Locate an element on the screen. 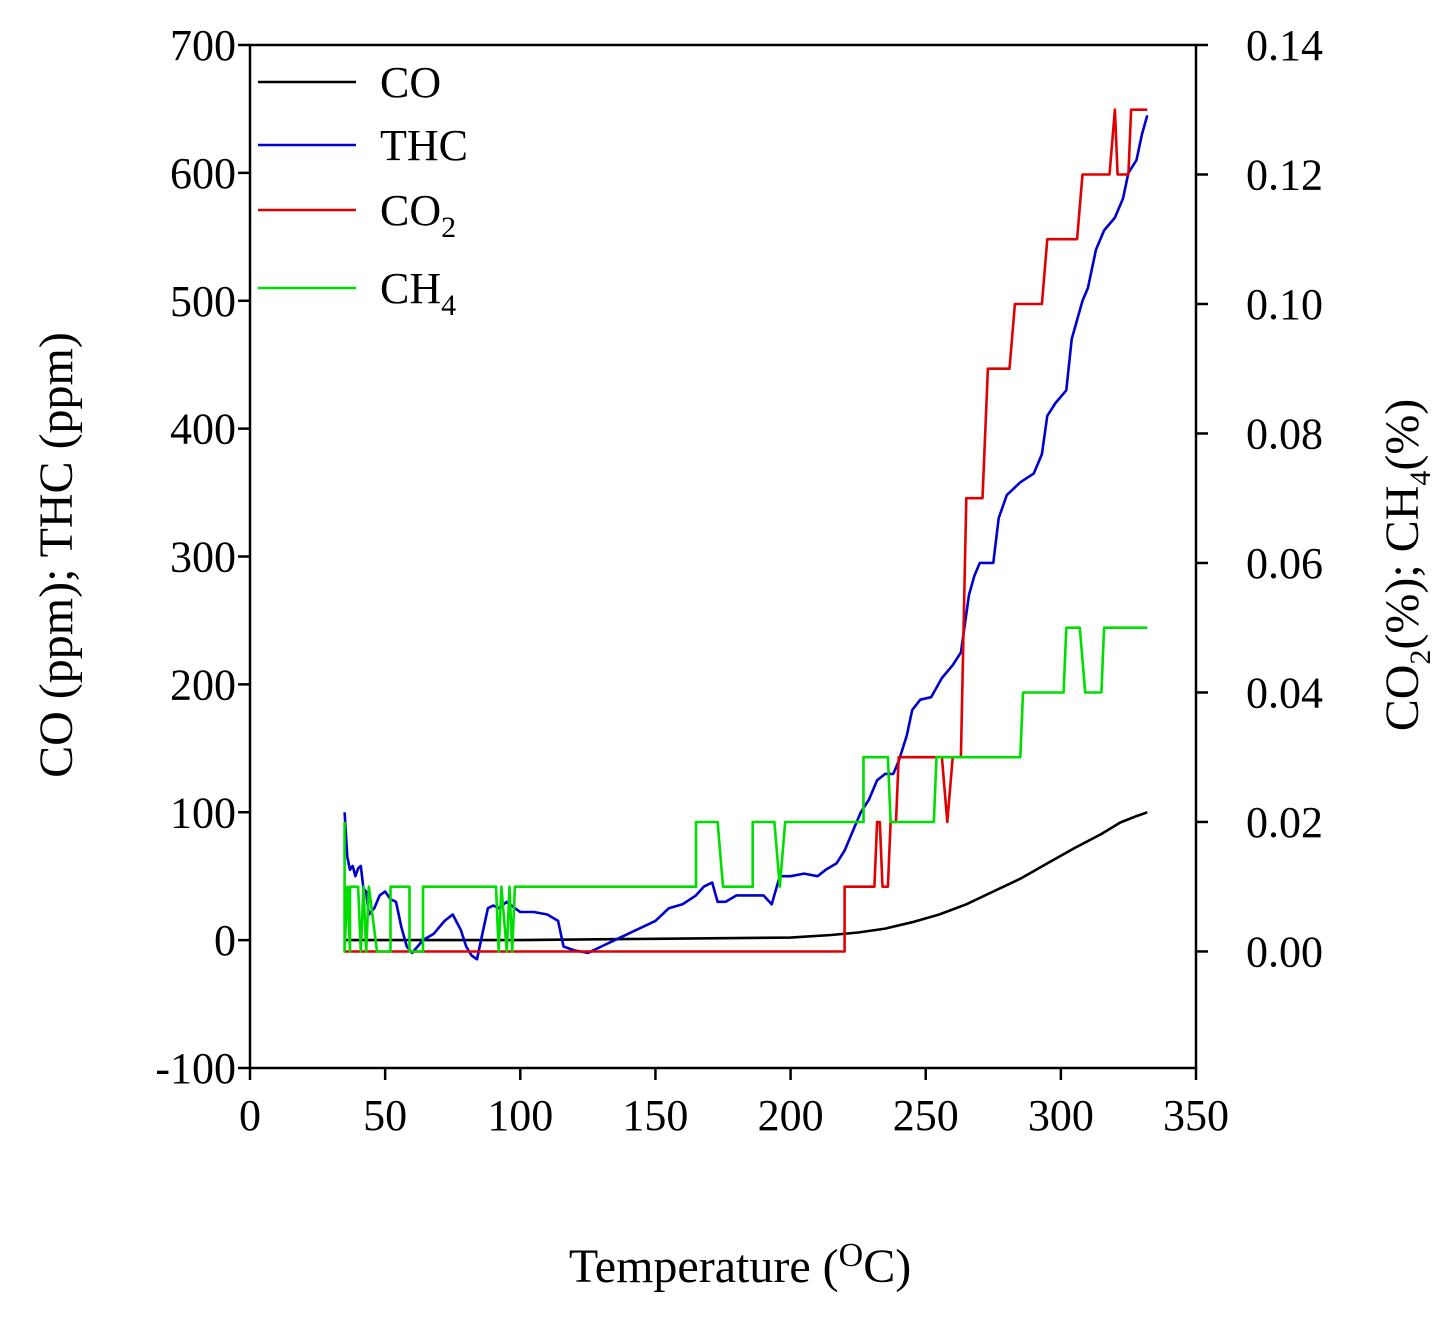 The width and height of the screenshot is (1455, 1330). y-right-tick-label: 0.08 is located at coordinates (1284, 433).